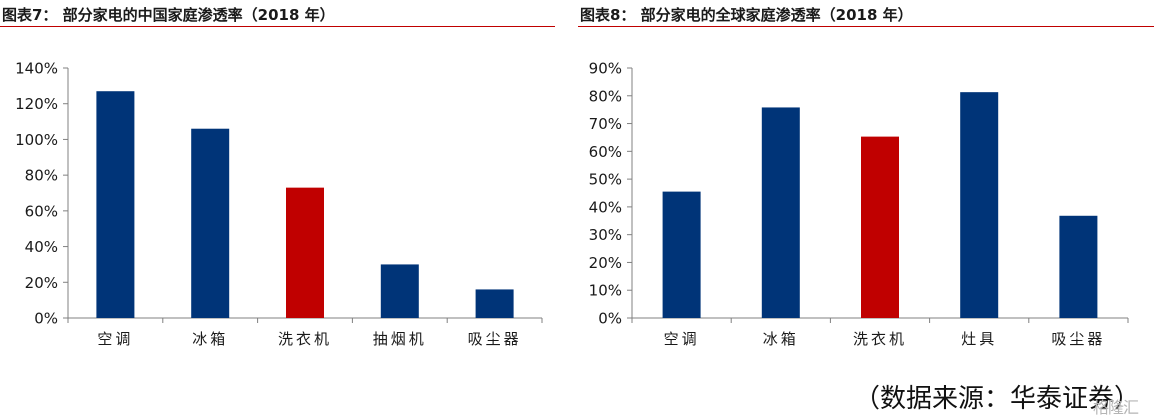 The width and height of the screenshot is (1154, 420). What do you see at coordinates (36, 104) in the screenshot?
I see `y-tick-label: 120%` at bounding box center [36, 104].